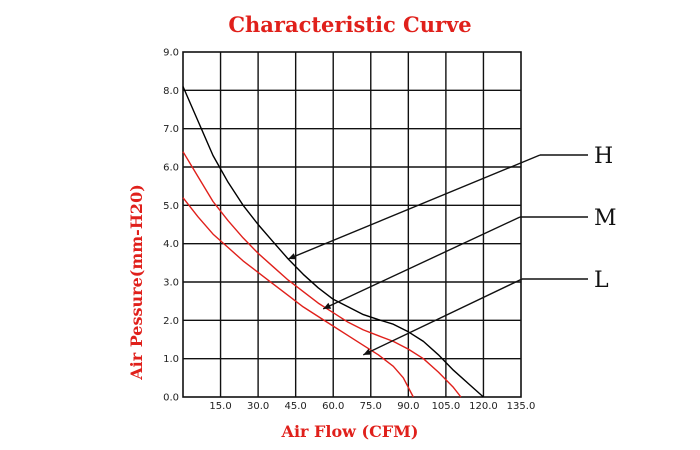  Describe the element at coordinates (371, 406) in the screenshot. I see `x-tick-label: 75.0` at that location.